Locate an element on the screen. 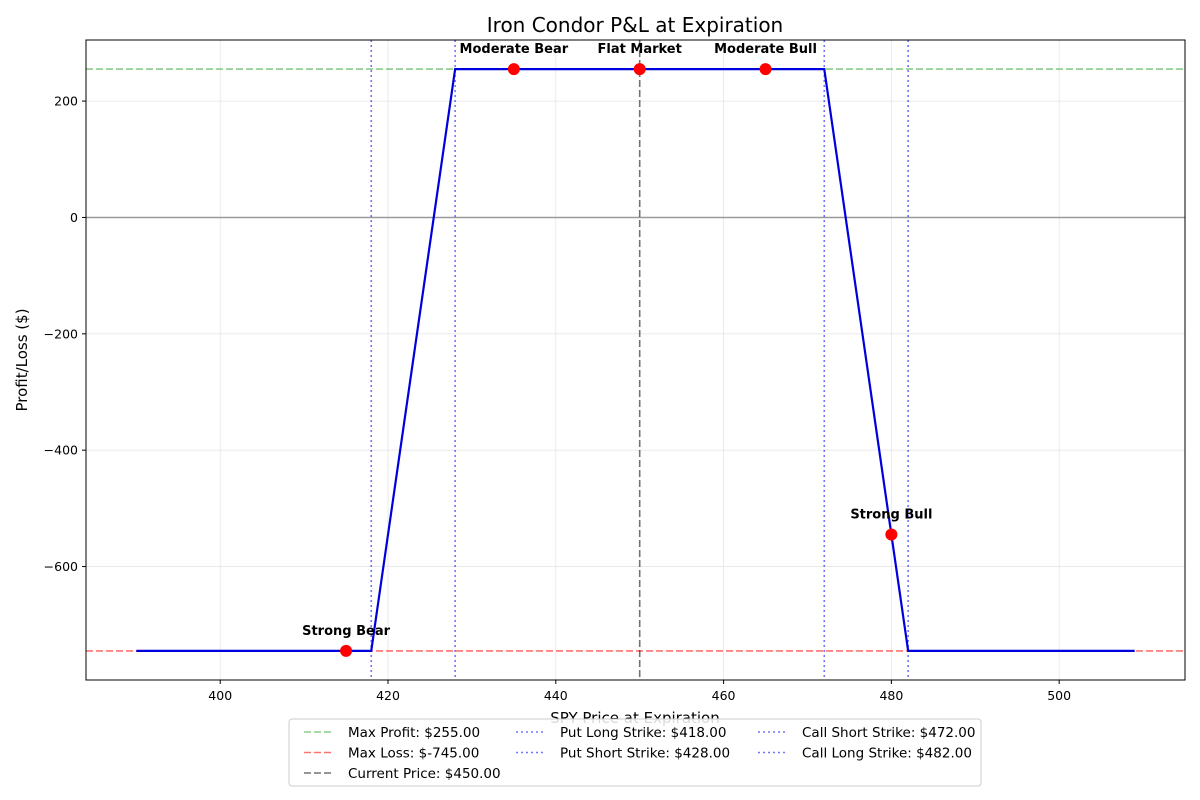 Image resolution: width=1200 pixels, height=800 pixels. legend-entry: Call Short Strike: $472.00 is located at coordinates (888, 733).